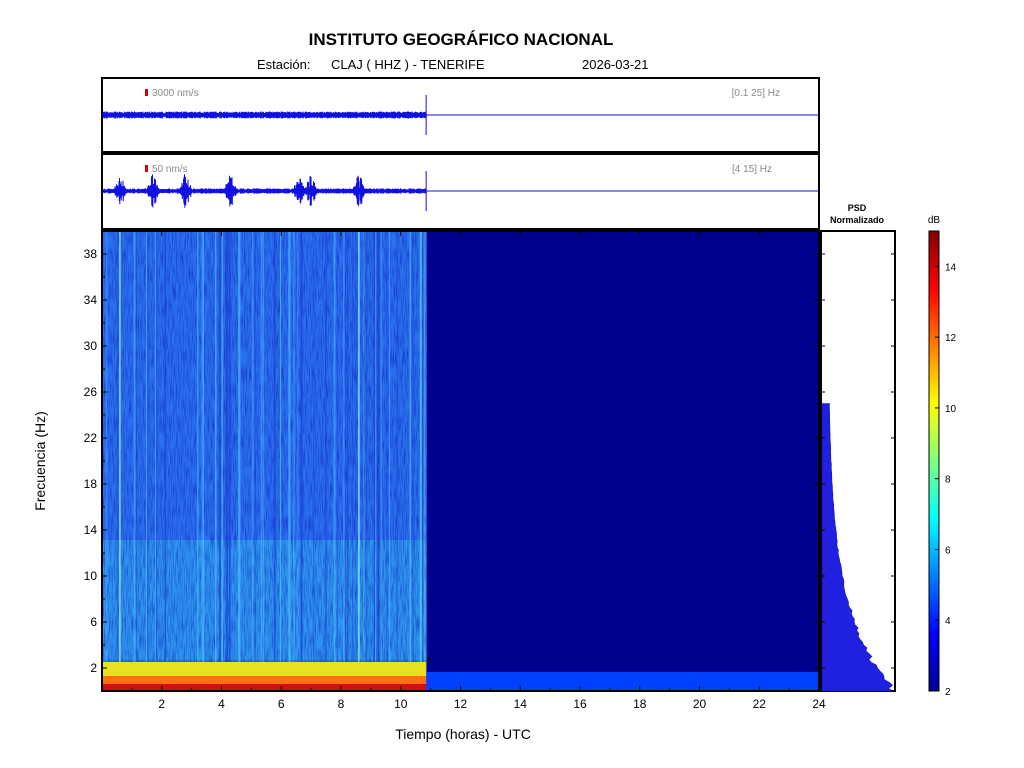  I want to click on spectrogram-low-orange, so click(264, 680).